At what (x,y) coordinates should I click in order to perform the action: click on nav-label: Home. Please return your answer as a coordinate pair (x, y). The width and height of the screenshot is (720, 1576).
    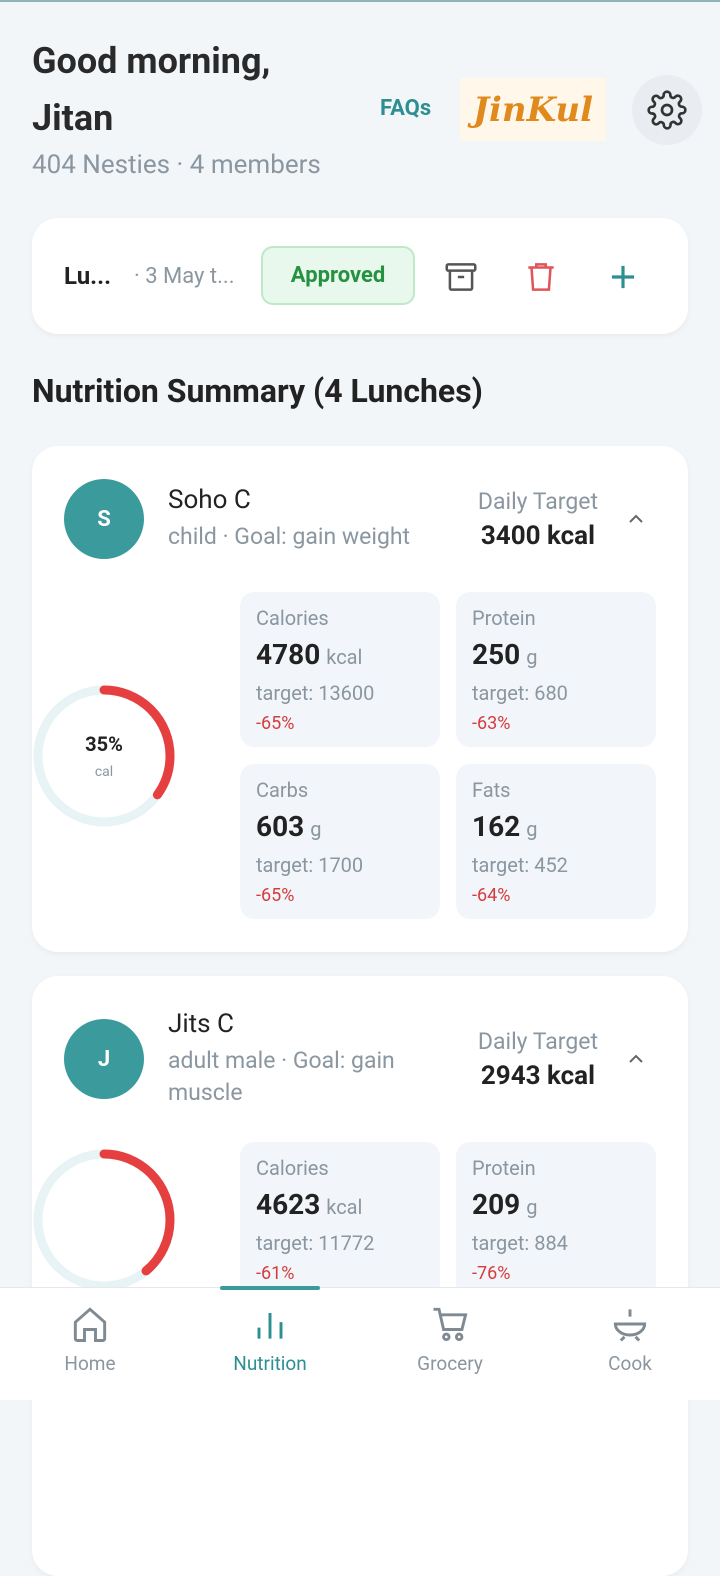
    Looking at the image, I should click on (90, 1363).